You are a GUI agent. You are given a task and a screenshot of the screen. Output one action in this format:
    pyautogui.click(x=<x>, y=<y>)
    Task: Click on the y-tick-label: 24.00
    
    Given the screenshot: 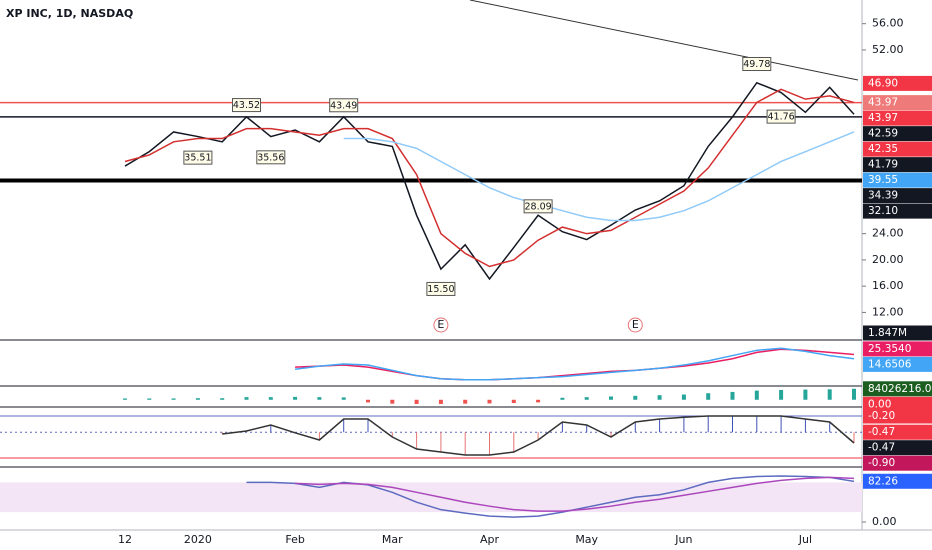 What is the action you would take?
    pyautogui.click(x=888, y=233)
    